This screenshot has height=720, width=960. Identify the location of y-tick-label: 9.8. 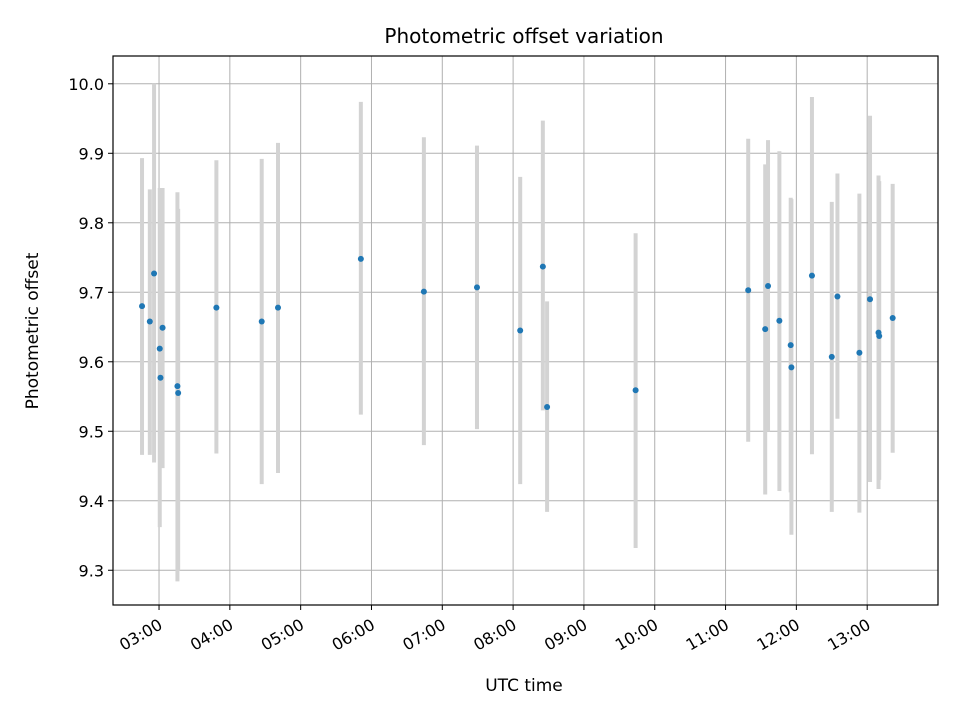
(91, 223).